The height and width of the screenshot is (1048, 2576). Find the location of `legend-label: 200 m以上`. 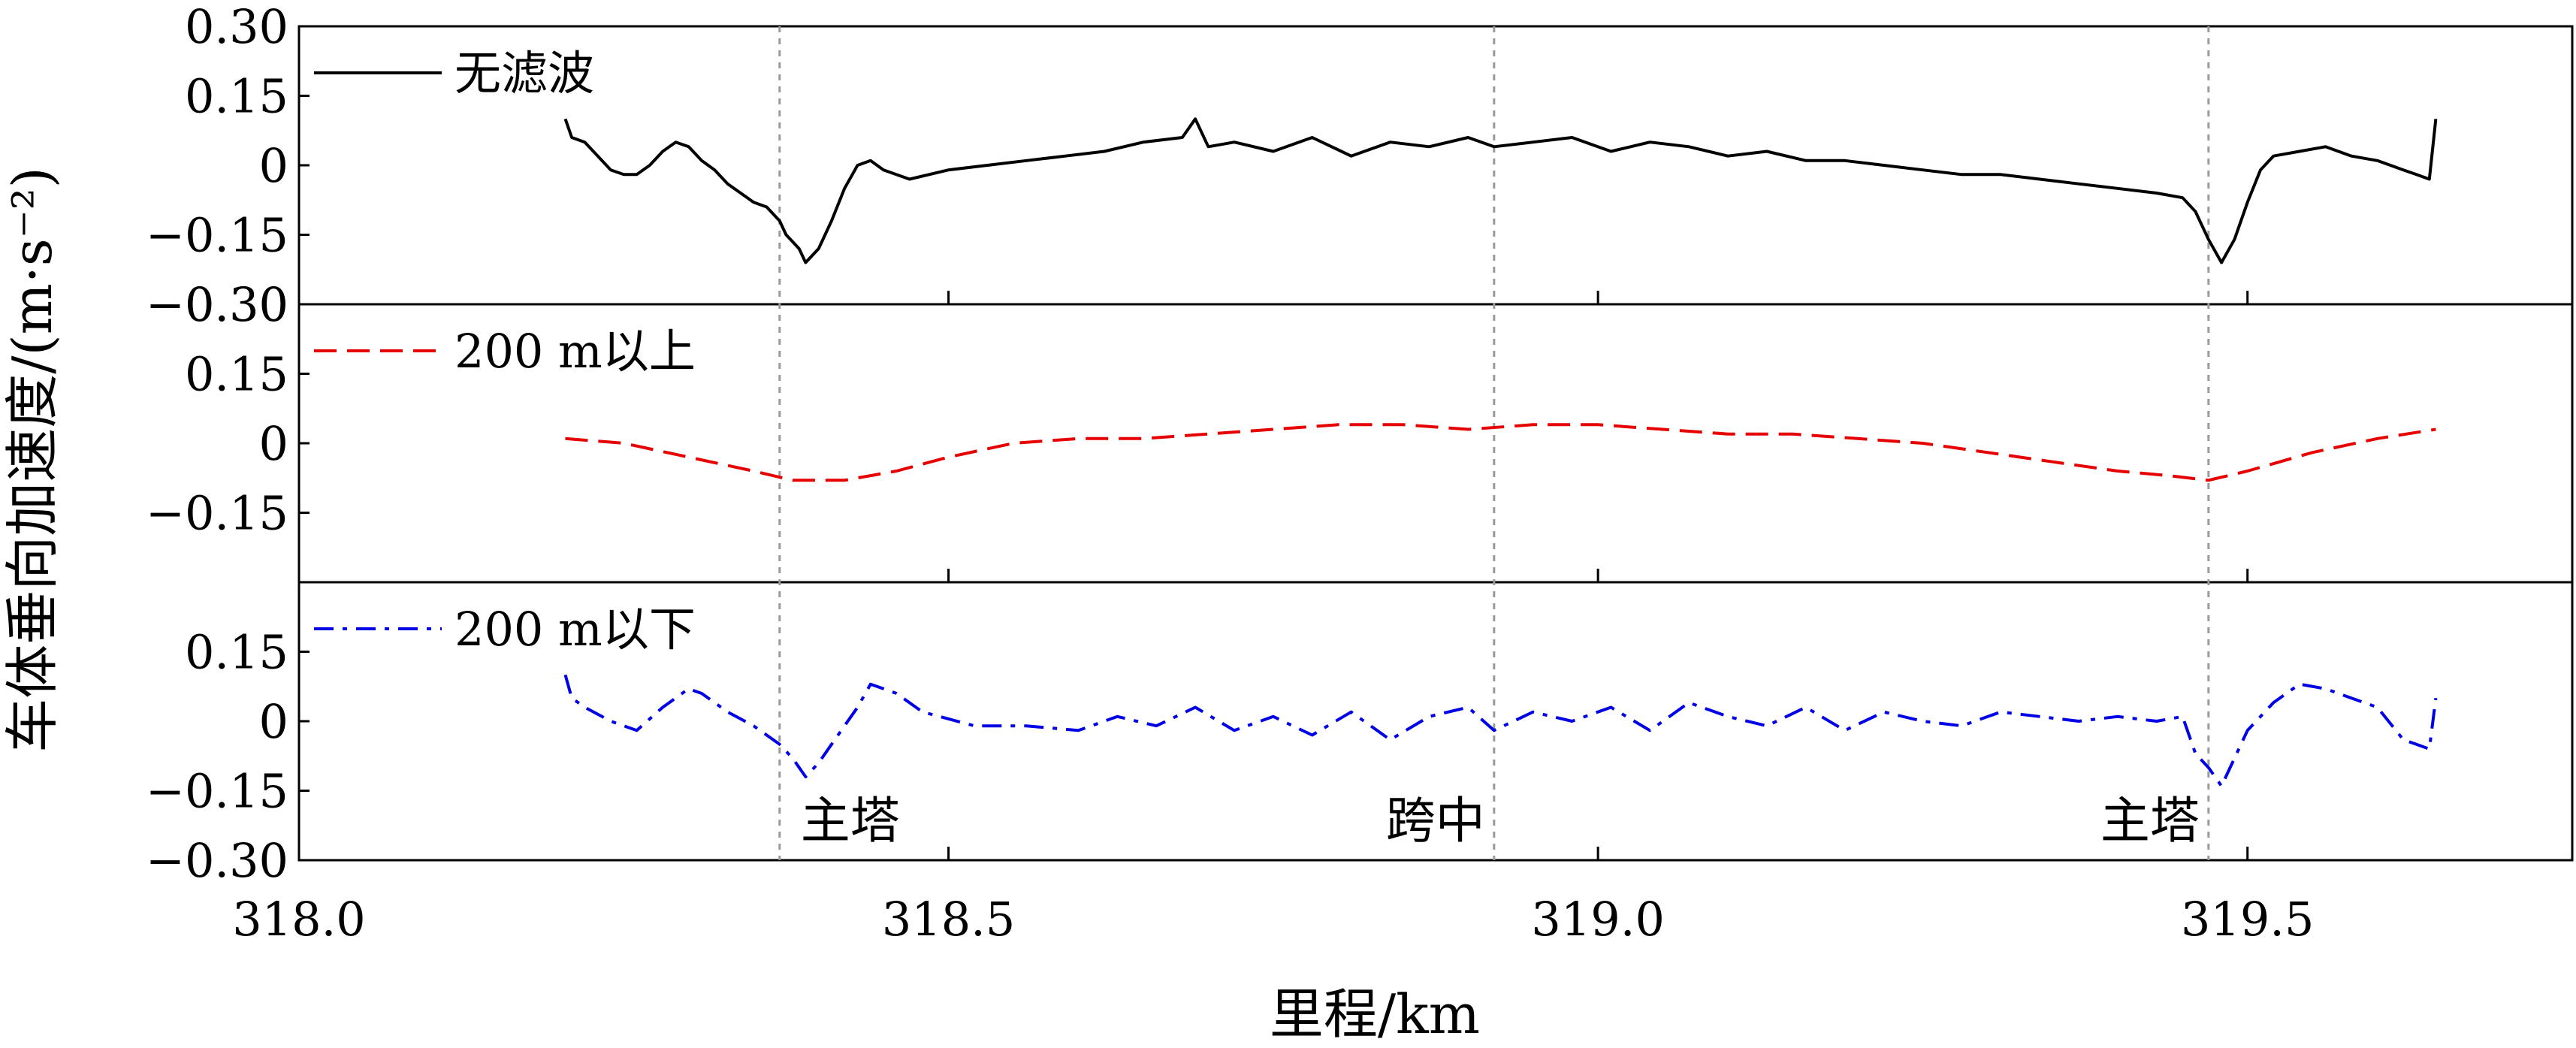

legend-label: 200 m以上 is located at coordinates (575, 351).